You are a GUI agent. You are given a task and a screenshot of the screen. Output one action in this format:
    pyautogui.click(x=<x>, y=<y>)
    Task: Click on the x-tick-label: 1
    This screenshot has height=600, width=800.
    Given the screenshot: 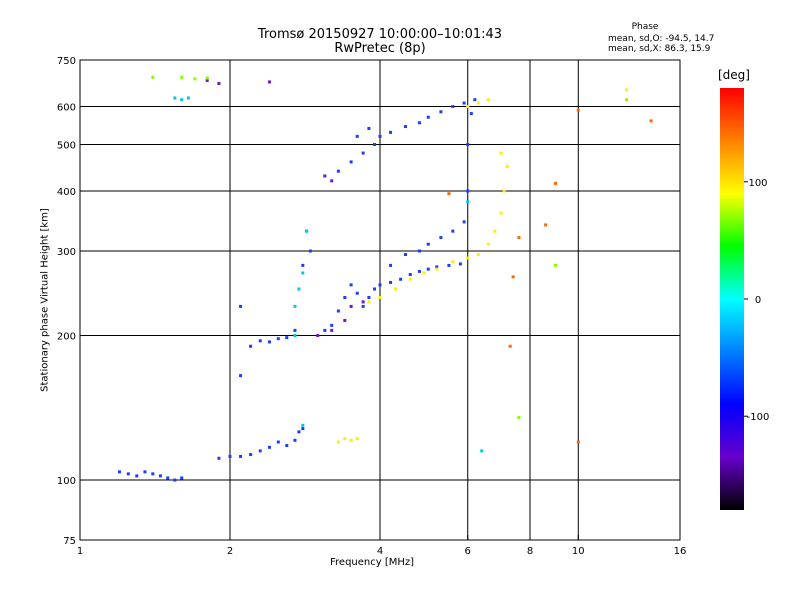 What is the action you would take?
    pyautogui.click(x=80, y=551)
    